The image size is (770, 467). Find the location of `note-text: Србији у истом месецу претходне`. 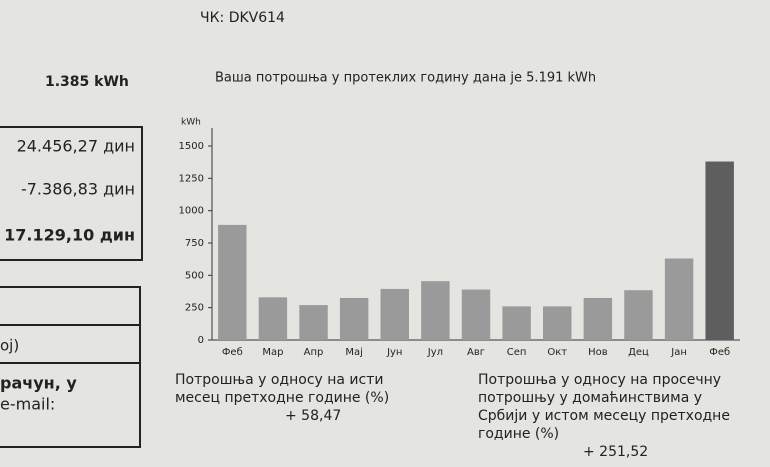

note-text: Србији у истом месецу претходне is located at coordinates (604, 416).